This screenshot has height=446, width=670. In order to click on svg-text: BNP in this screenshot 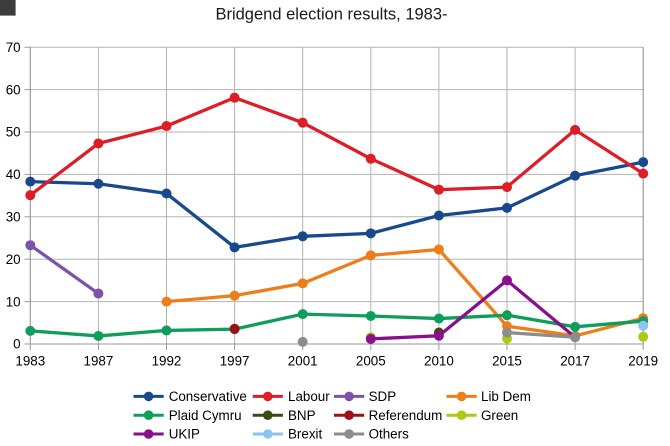, I will do `click(302, 415)`.